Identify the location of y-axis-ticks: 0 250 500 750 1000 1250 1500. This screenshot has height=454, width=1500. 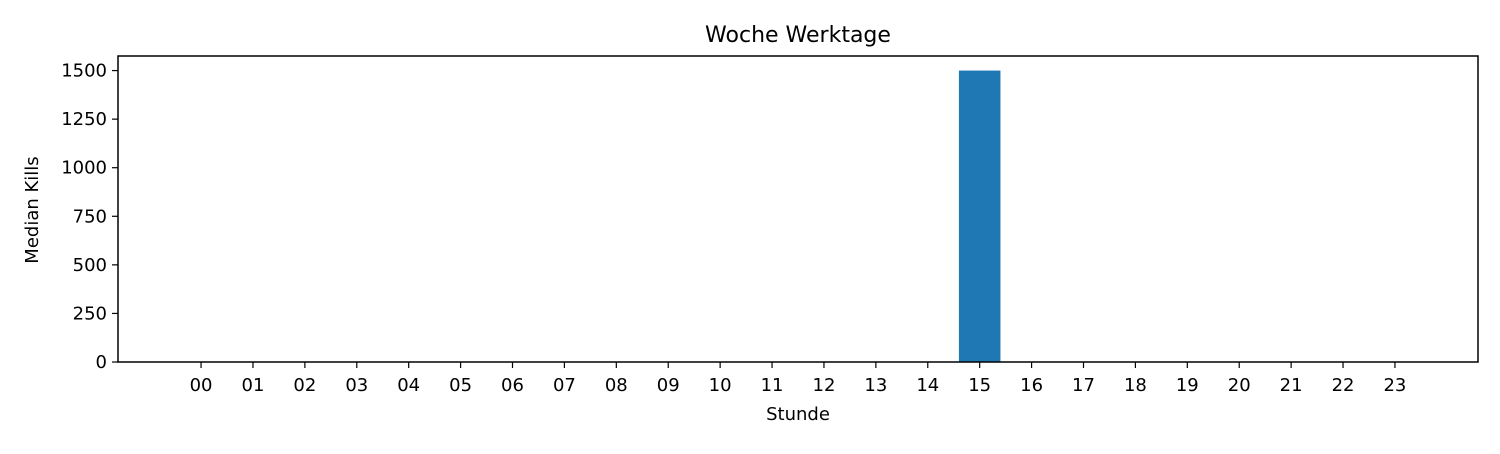
(89, 217).